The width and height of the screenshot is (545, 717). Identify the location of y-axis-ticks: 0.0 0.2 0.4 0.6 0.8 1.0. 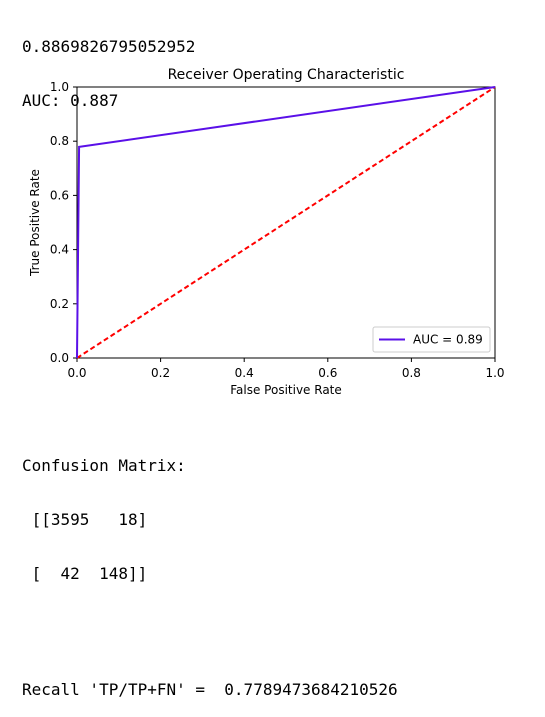
(63, 222).